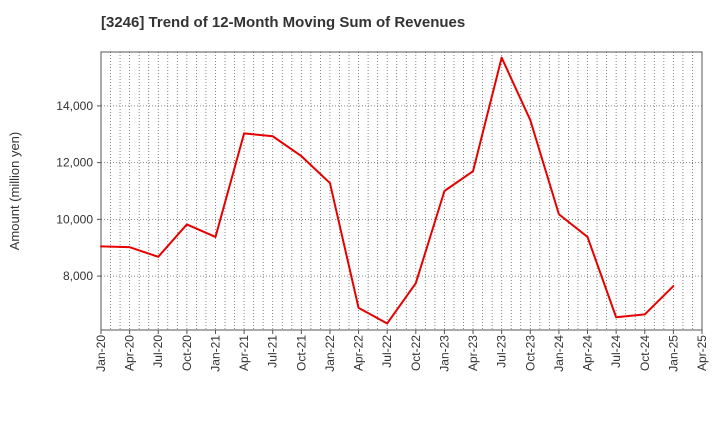  What do you see at coordinates (673, 353) in the screenshot?
I see `x-tick-label: Jan-25` at bounding box center [673, 353].